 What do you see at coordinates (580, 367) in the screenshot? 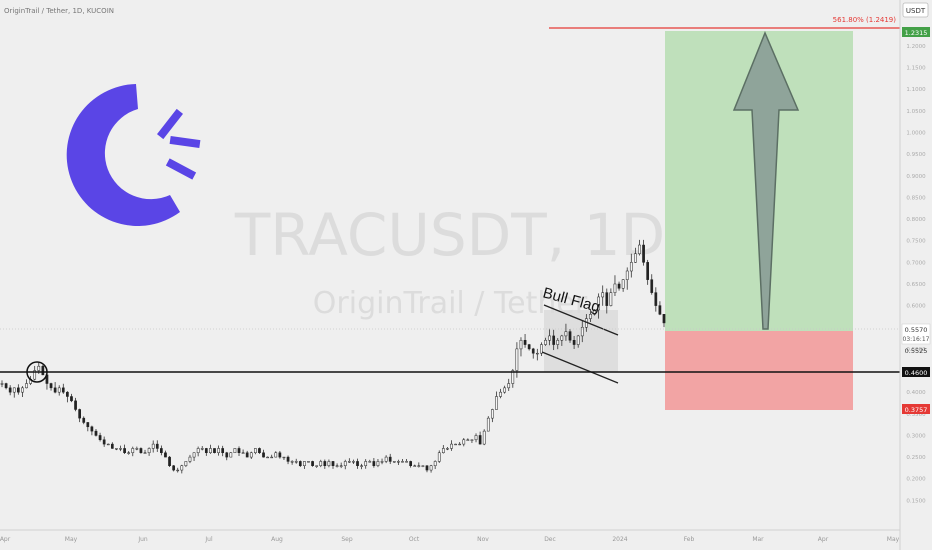
I see `flag-lower-line` at bounding box center [580, 367].